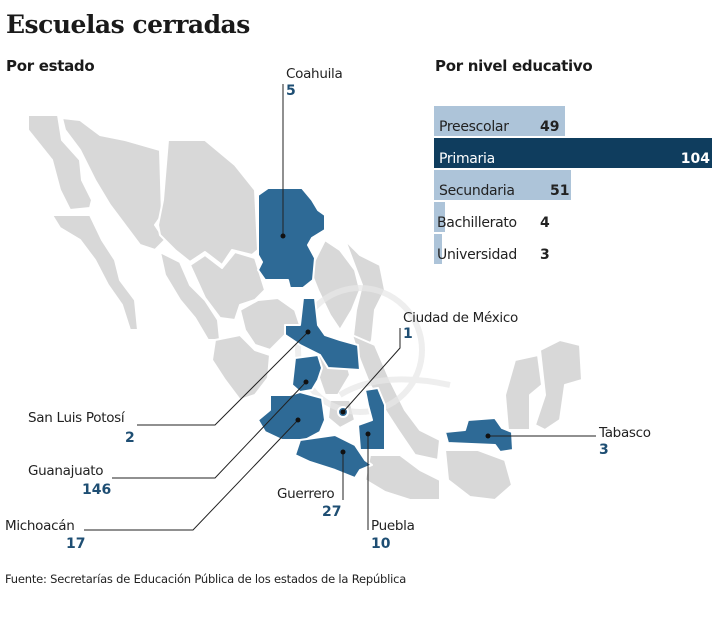  I want to click on bar-value: 51, so click(560, 191).